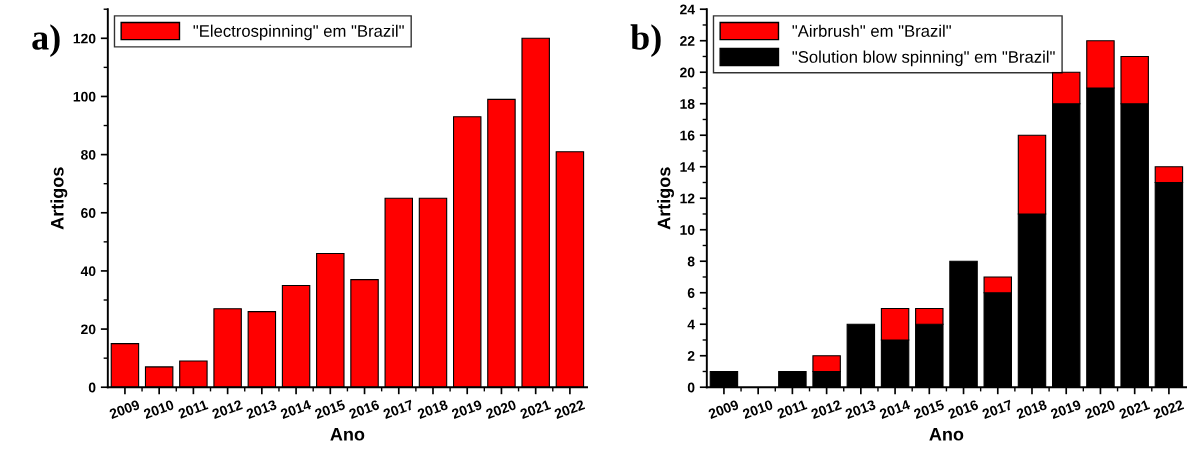 The height and width of the screenshot is (461, 1198). I want to click on y-tick-label: 60, so click(88, 213).